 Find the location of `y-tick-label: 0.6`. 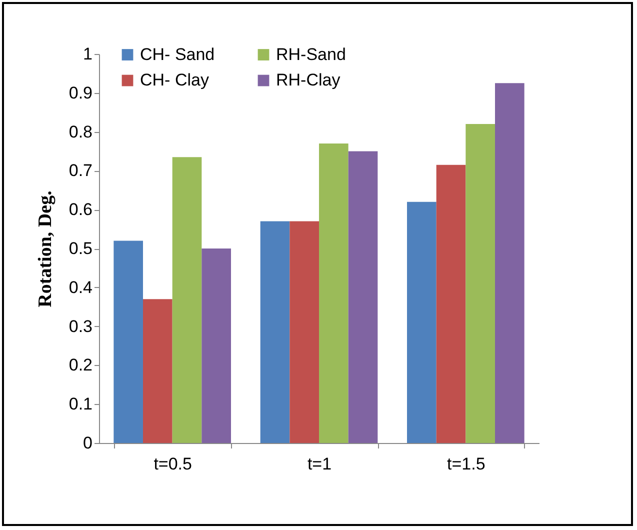

y-tick-label: 0.6 is located at coordinates (80, 210).